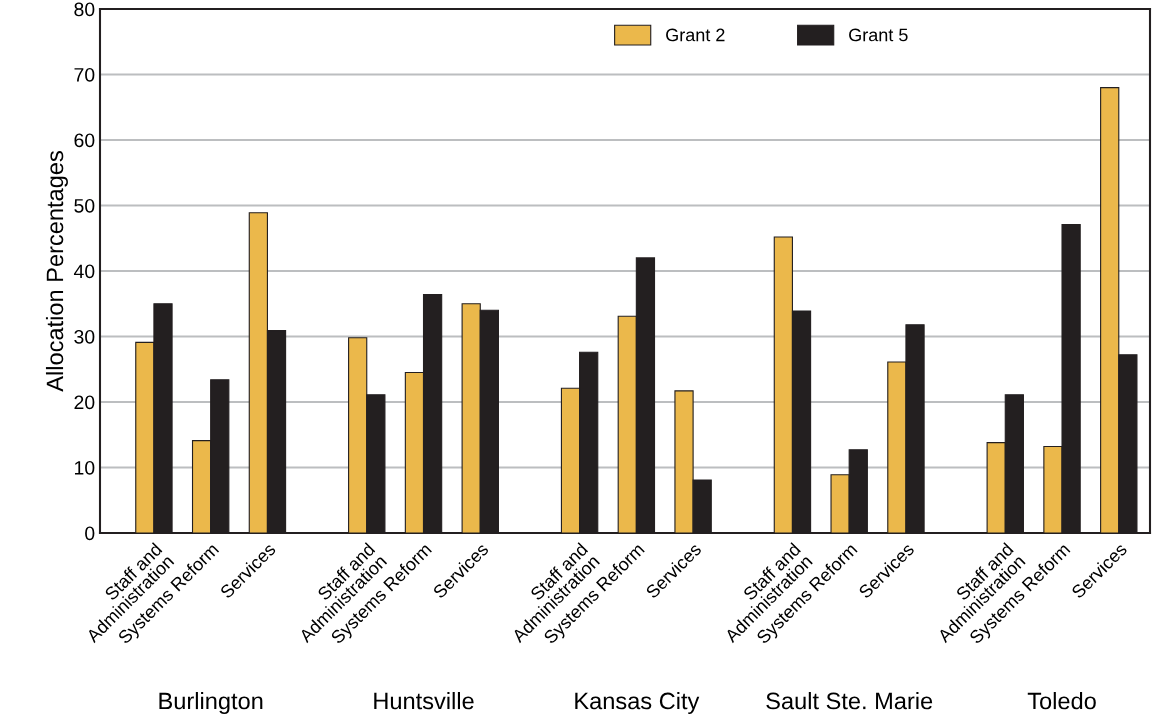  I want to click on legend-label: Grant 5, so click(878, 35).